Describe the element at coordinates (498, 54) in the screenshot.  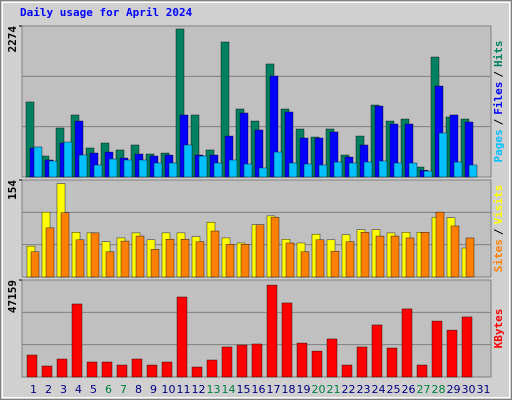
I see `legend-entry: Hits` at that location.